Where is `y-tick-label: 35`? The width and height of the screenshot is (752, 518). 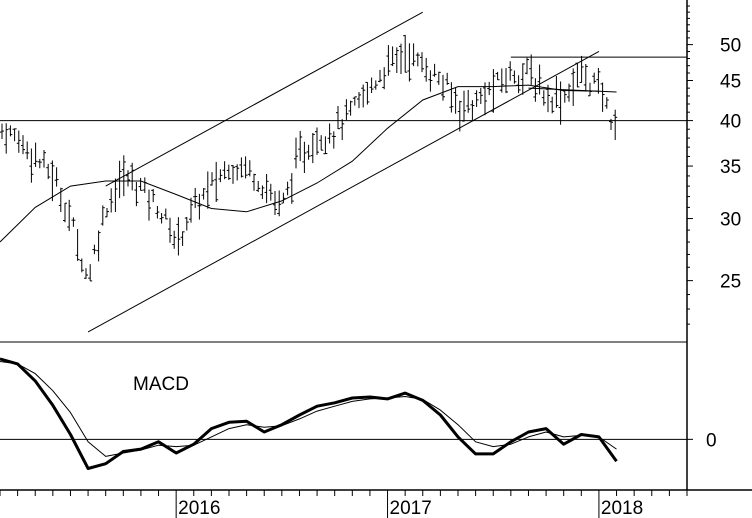 y-tick-label: 35 is located at coordinates (730, 167).